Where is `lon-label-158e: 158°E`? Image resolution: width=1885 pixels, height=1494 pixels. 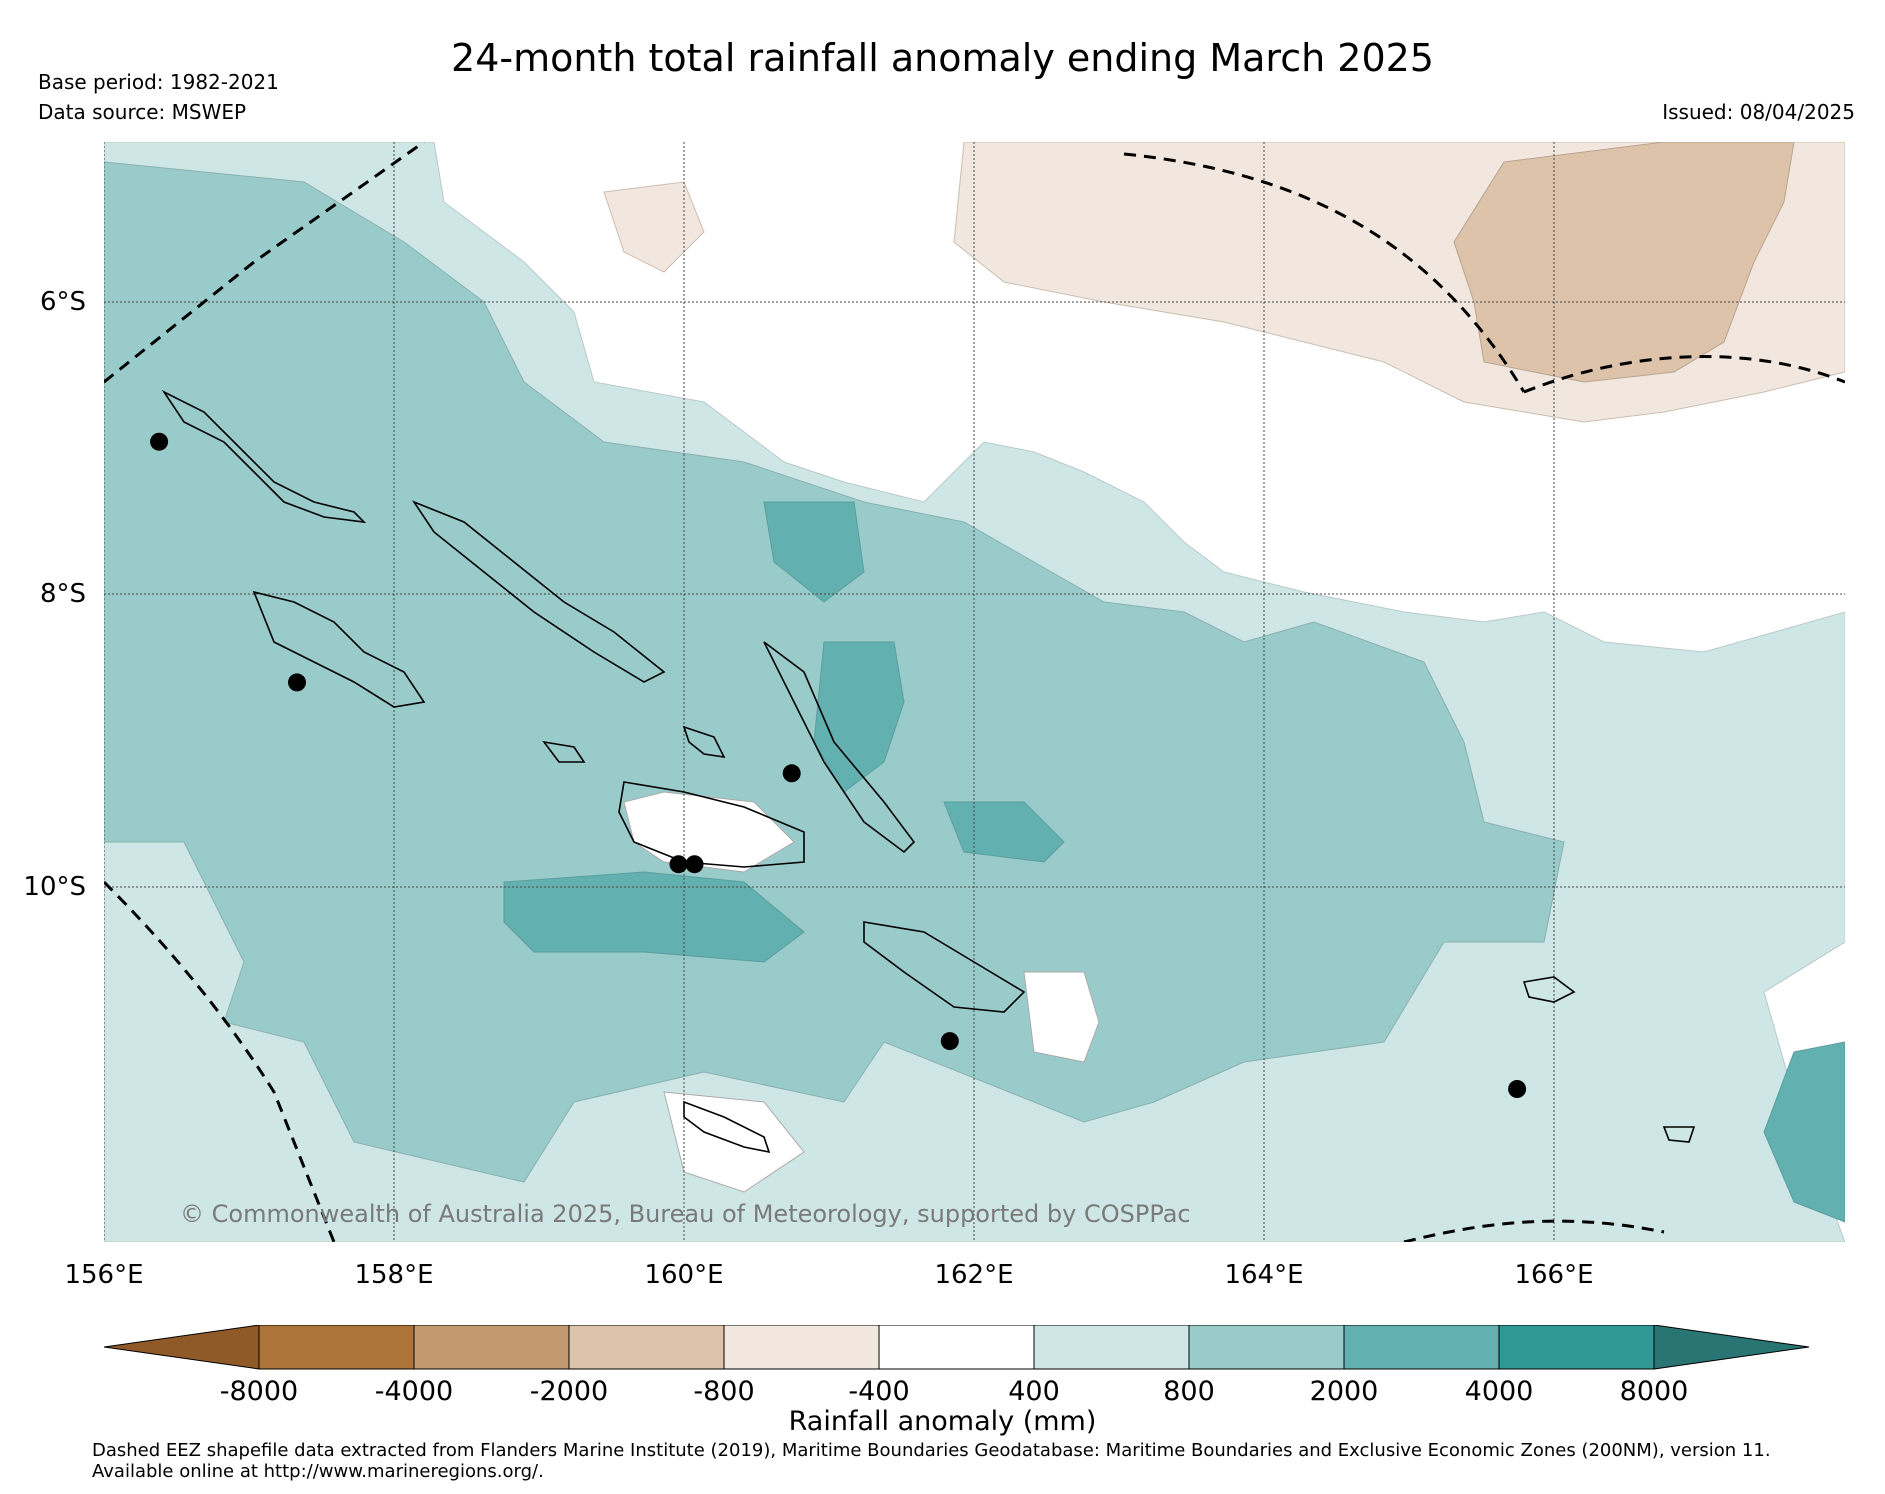
lon-label-158e: 158°E is located at coordinates (394, 1275).